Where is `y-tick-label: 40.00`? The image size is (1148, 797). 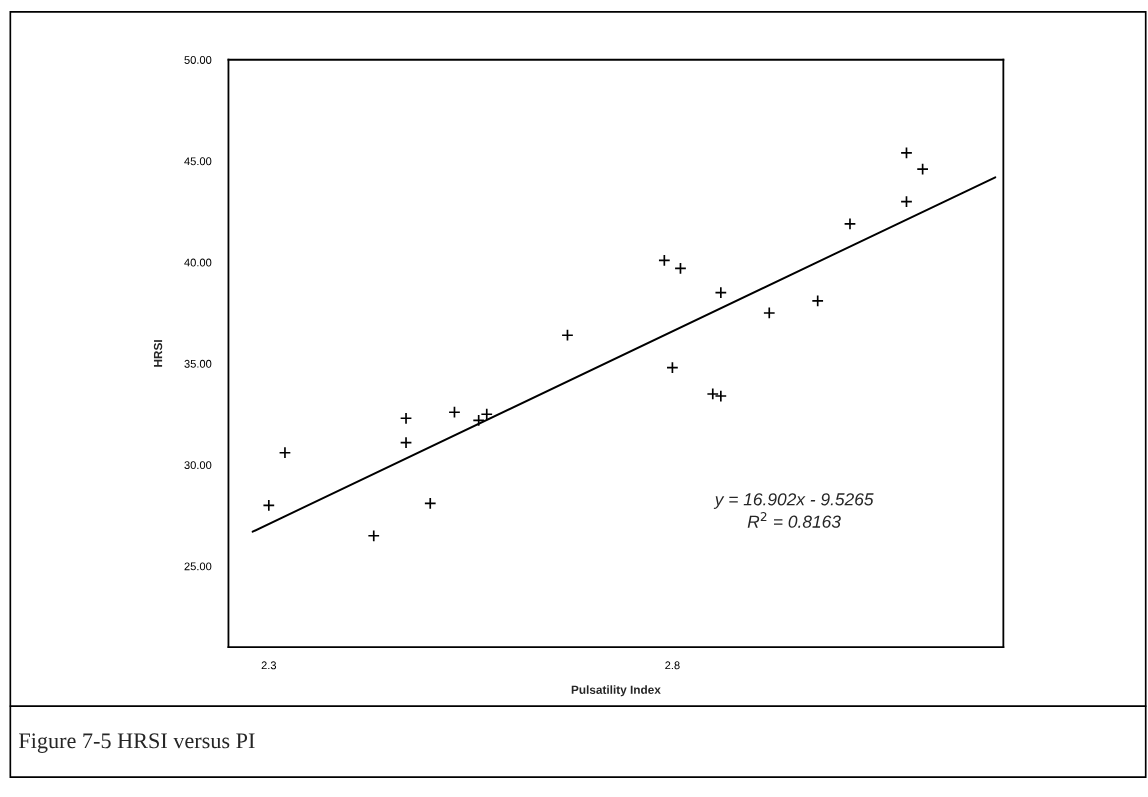 y-tick-label: 40.00 is located at coordinates (198, 262).